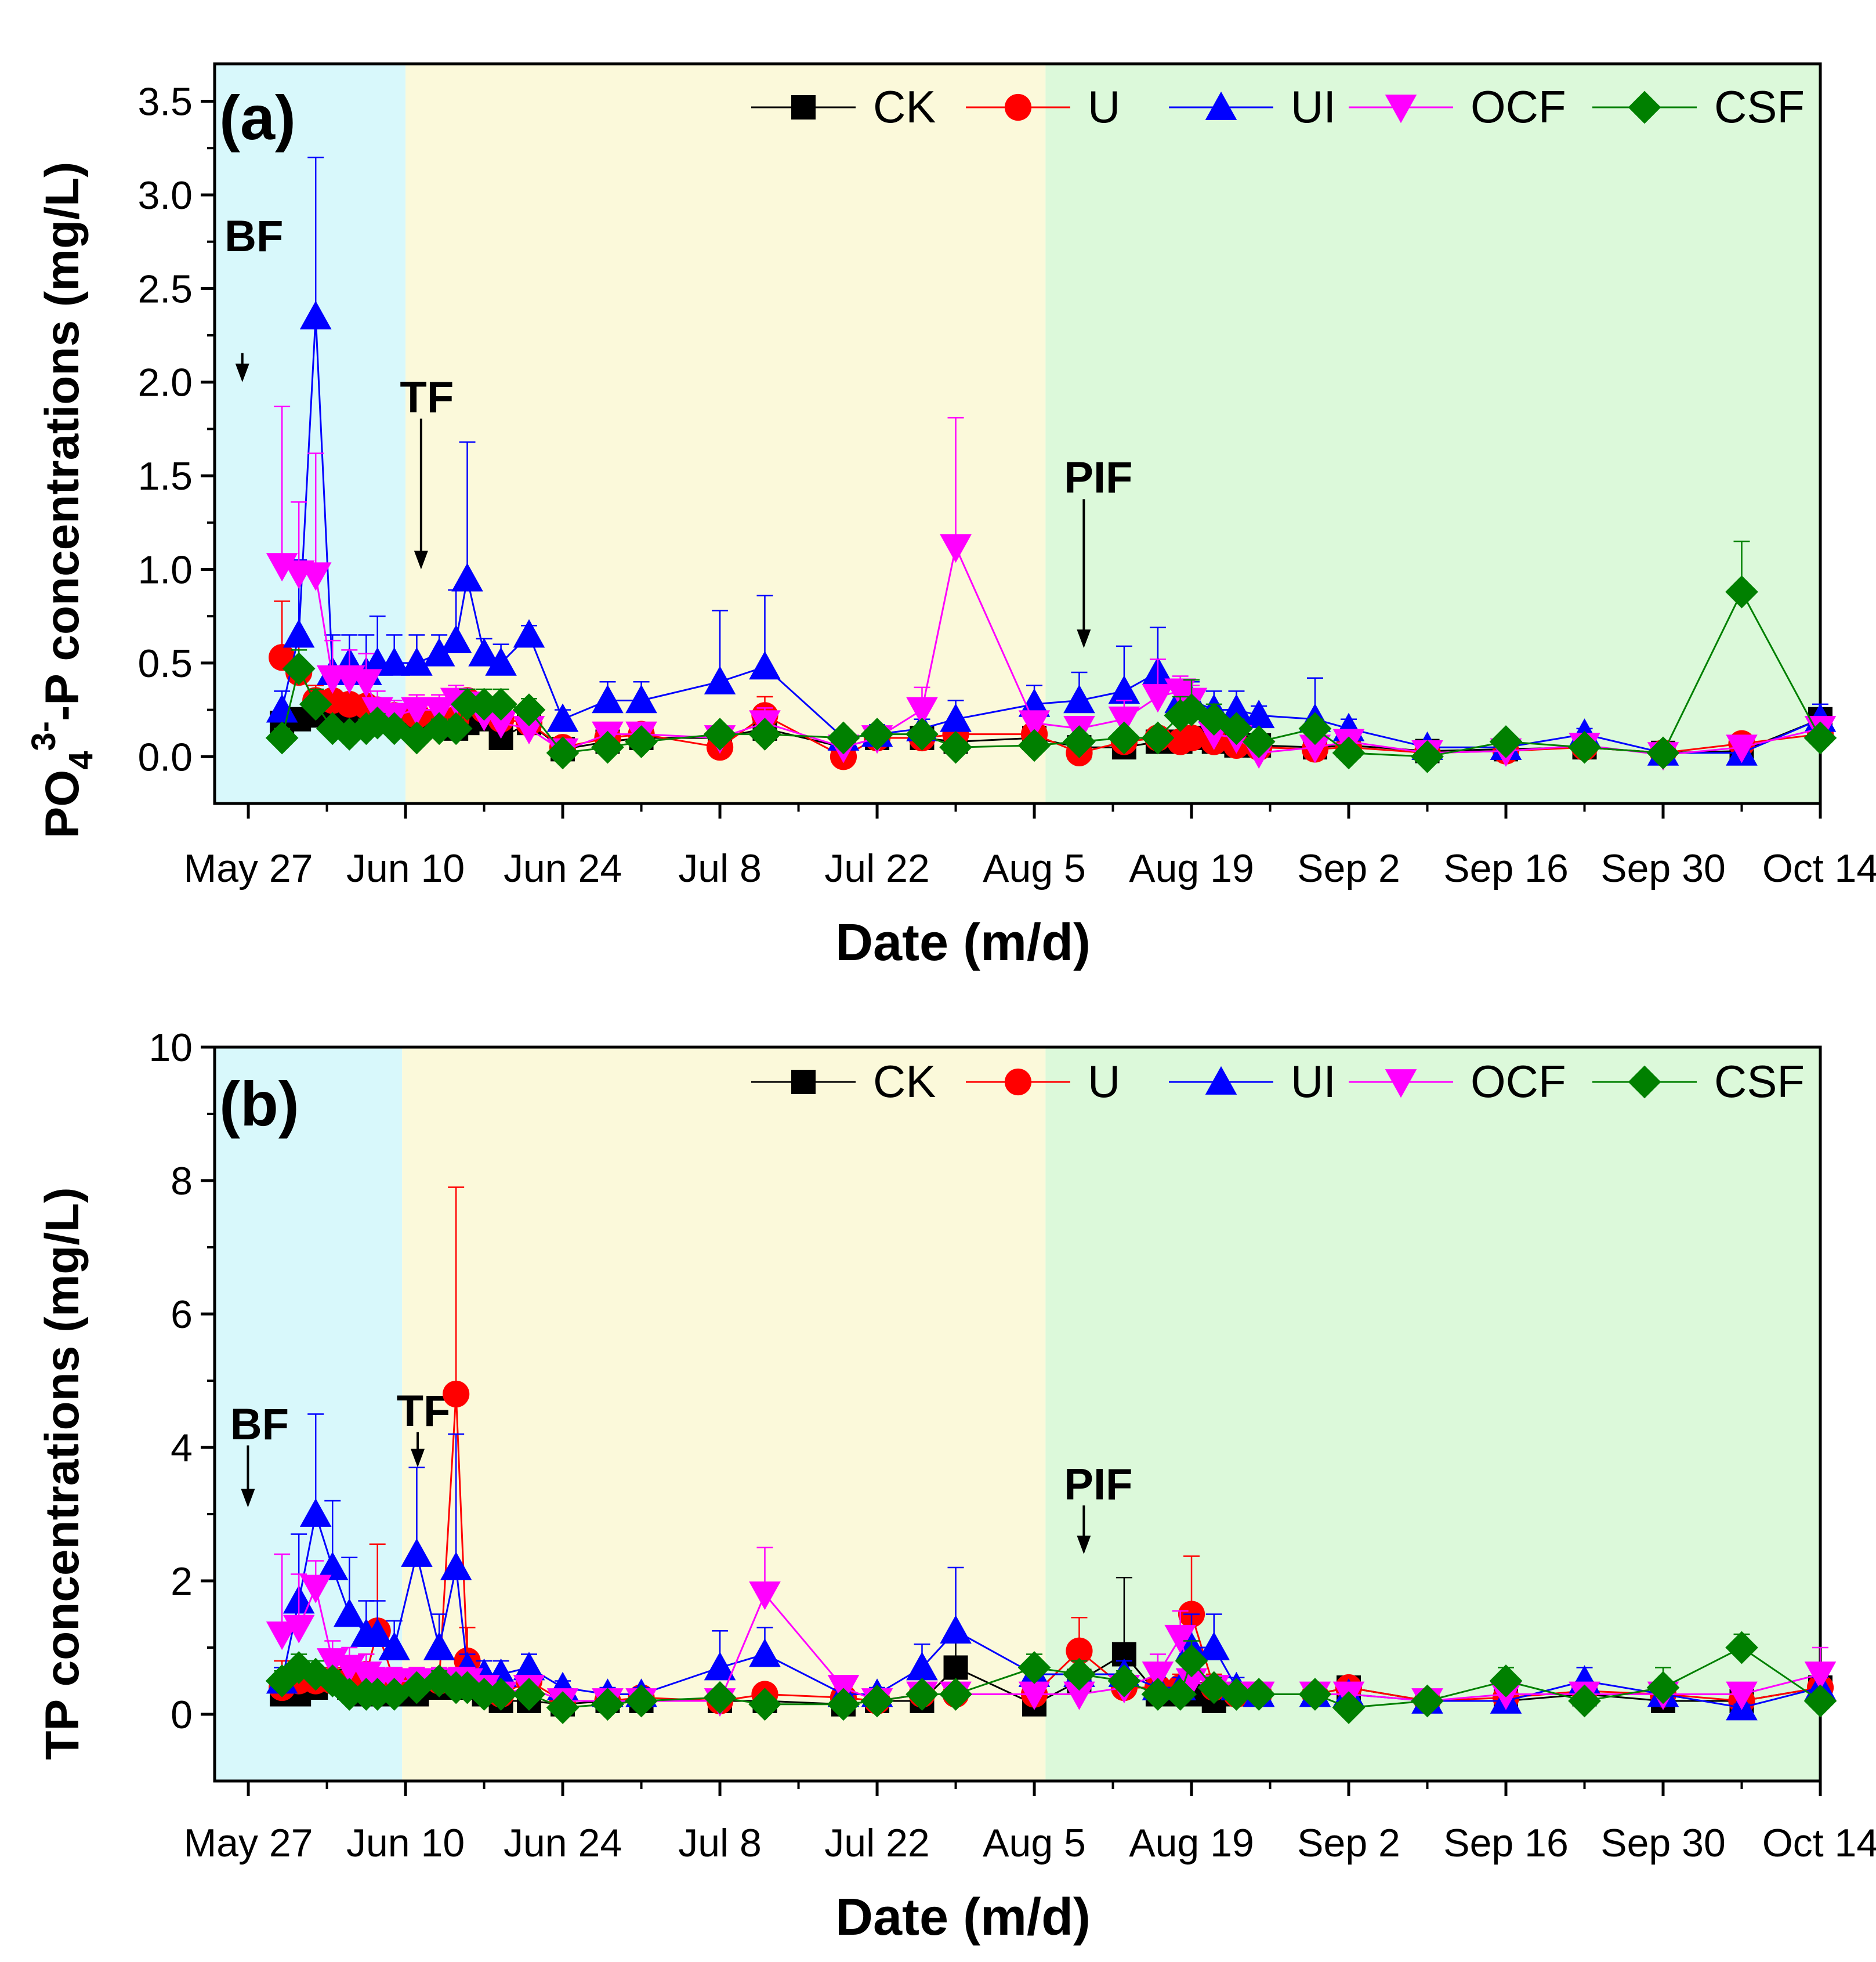  I want to click on legend-label-ck-b: CK, so click(904, 1081).